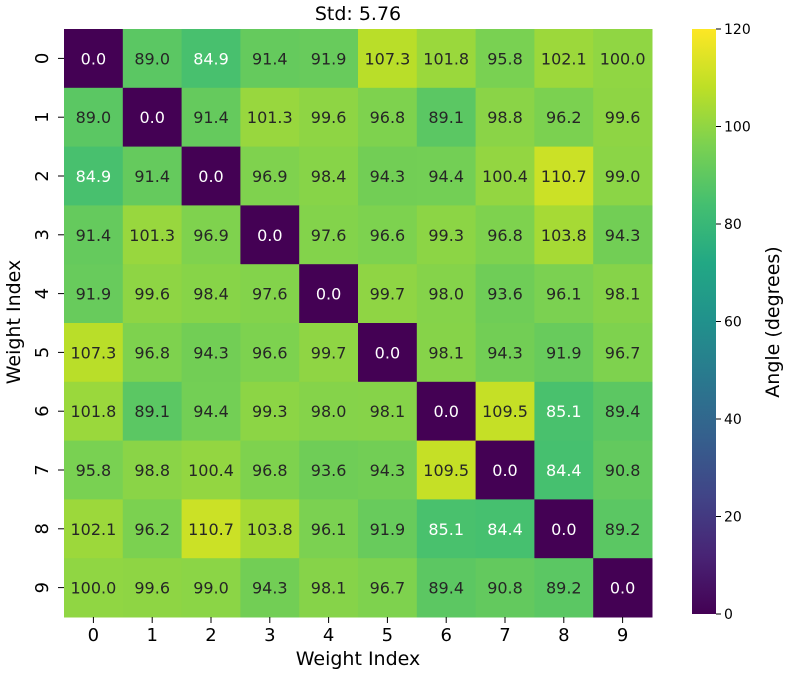 The height and width of the screenshot is (676, 794). I want to click on cell-value-label: 97.6, so click(270, 294).